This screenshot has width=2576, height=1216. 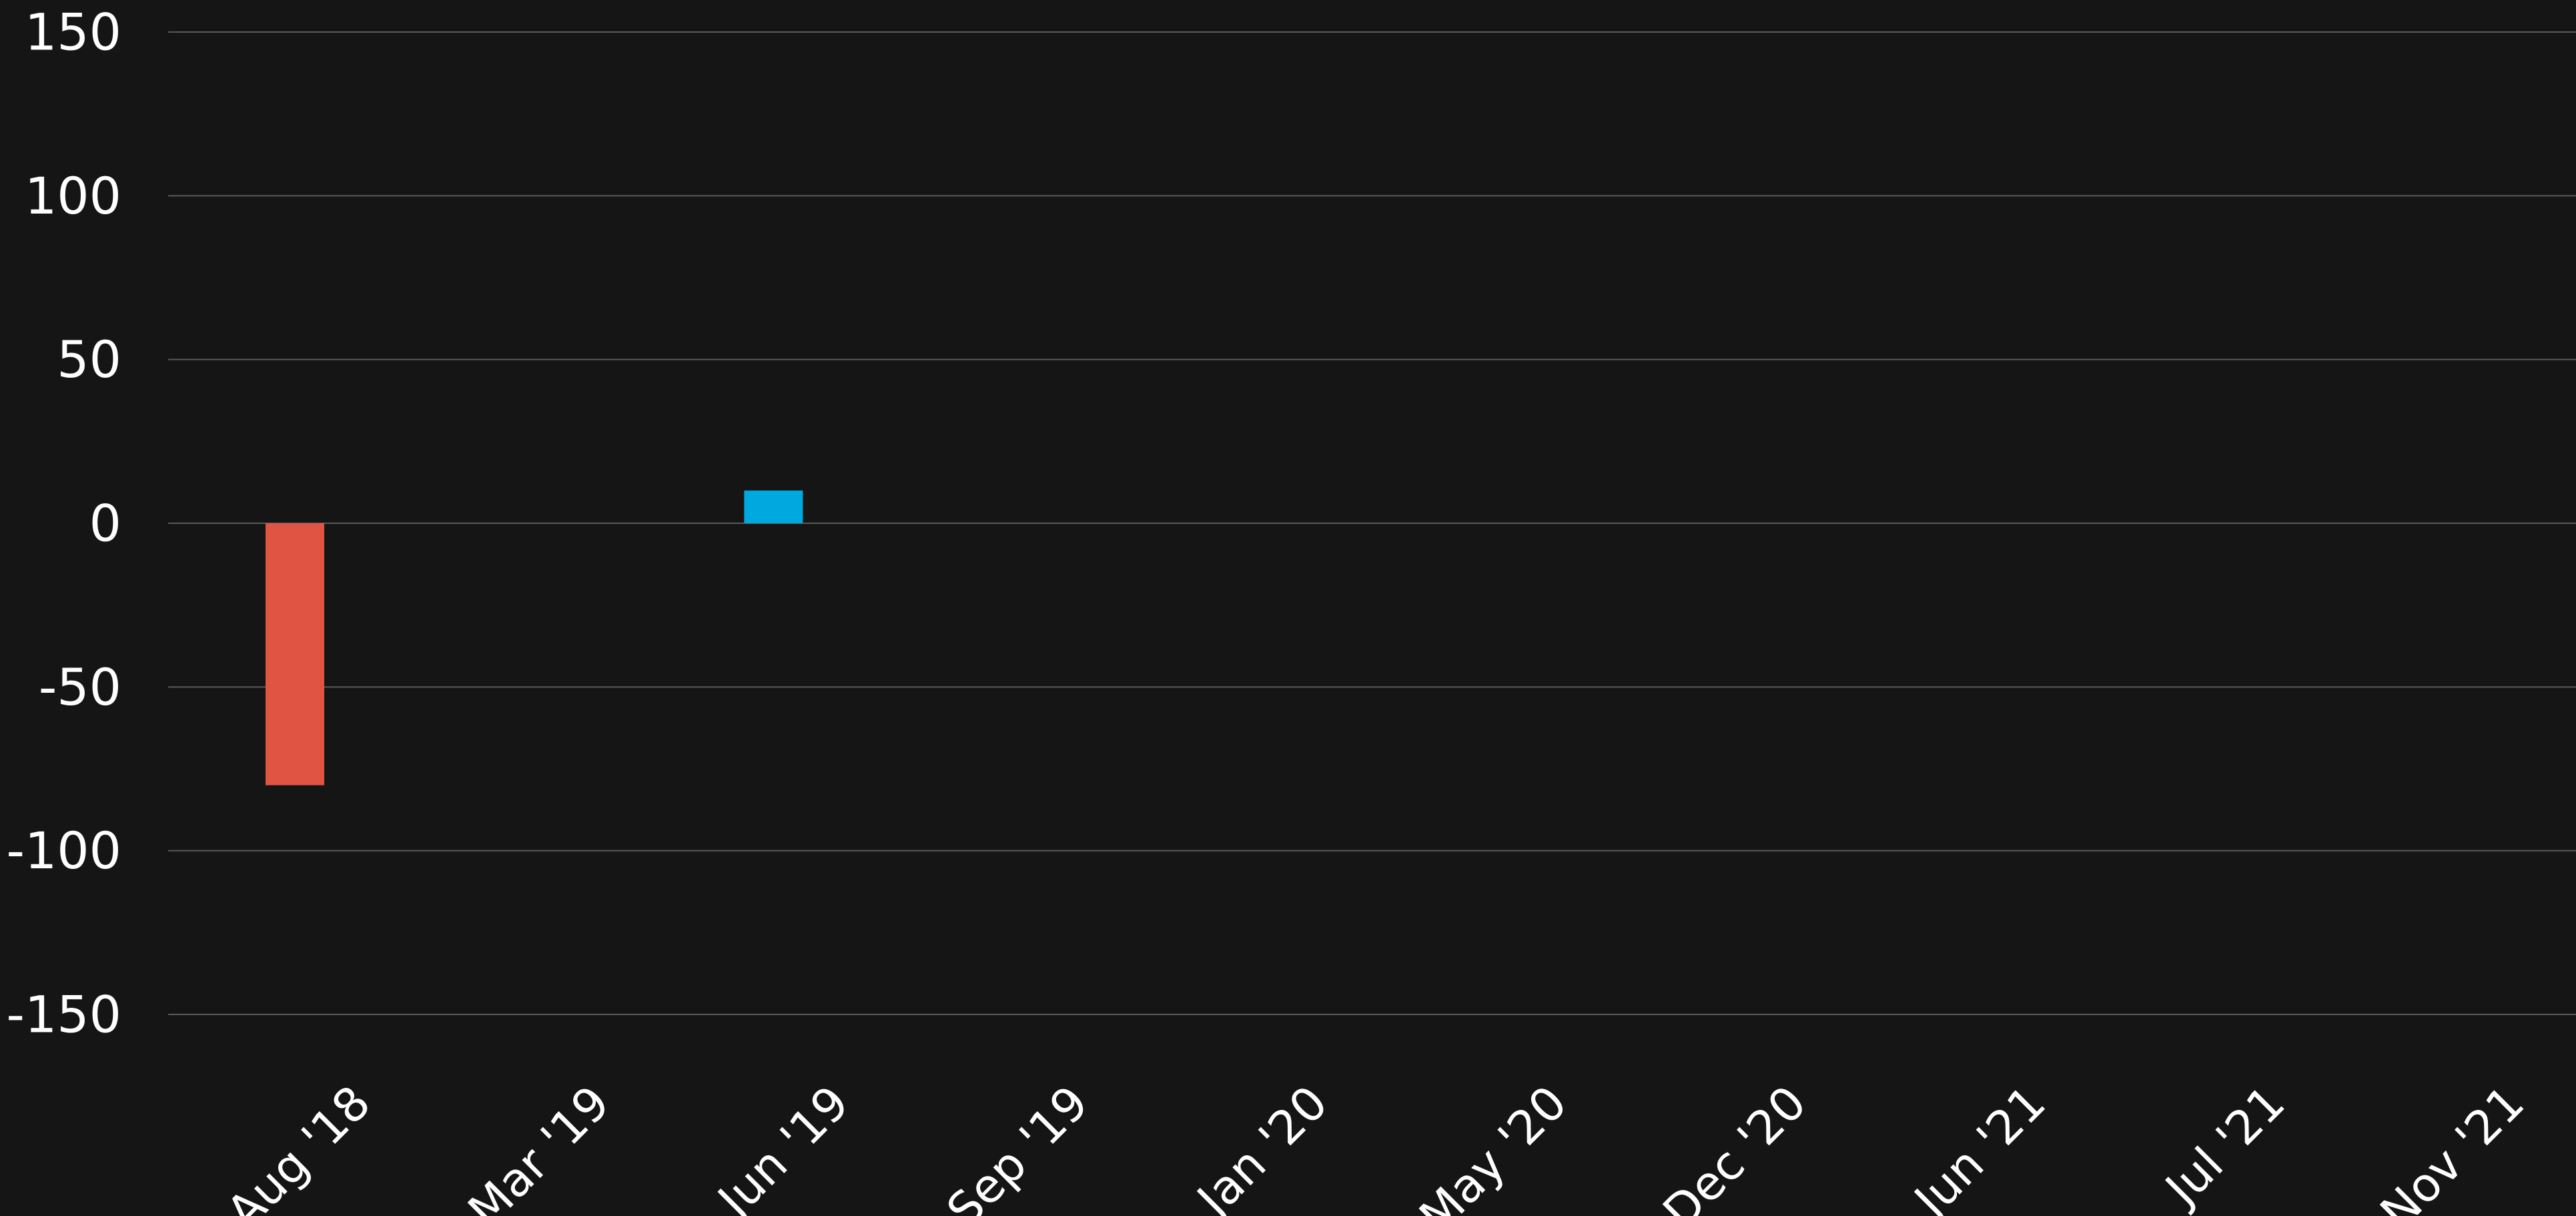 I want to click on y-tick-label: 100, so click(x=73, y=196).